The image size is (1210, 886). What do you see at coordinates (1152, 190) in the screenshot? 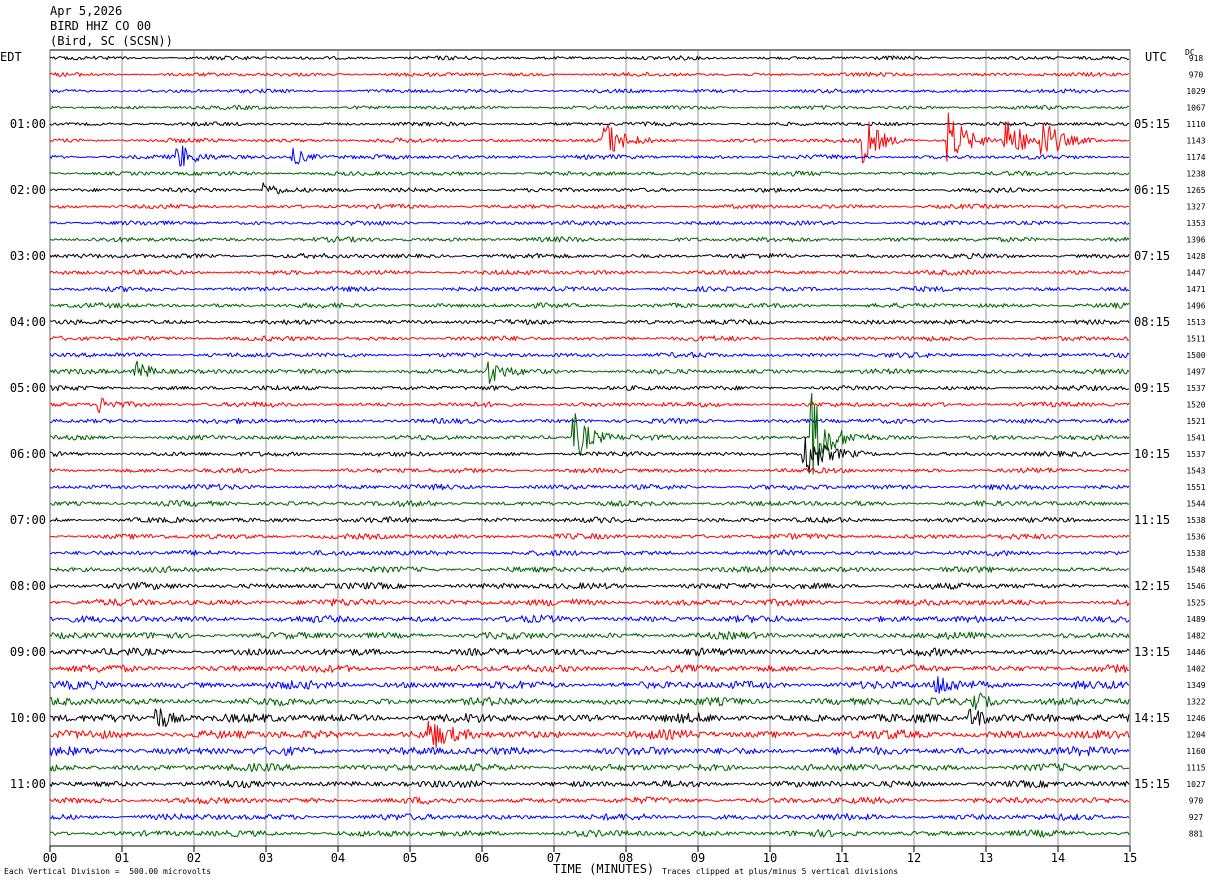
I see `right-hour-label: 06:15` at bounding box center [1152, 190].